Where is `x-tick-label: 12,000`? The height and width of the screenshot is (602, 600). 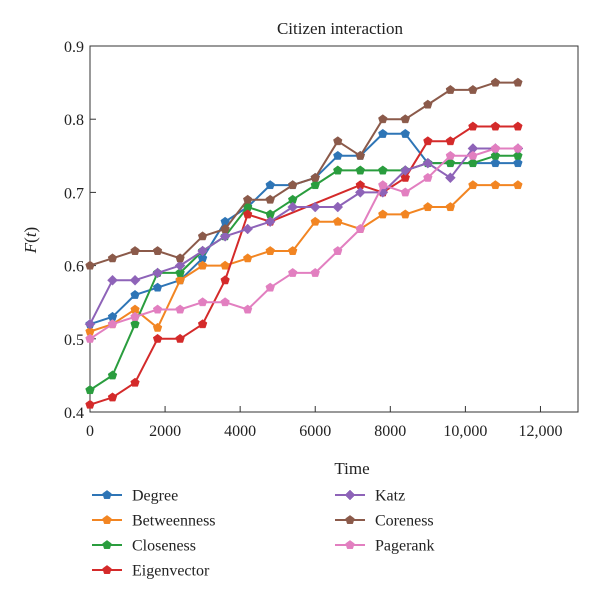
x-tick-label: 12,000 is located at coordinates (540, 431).